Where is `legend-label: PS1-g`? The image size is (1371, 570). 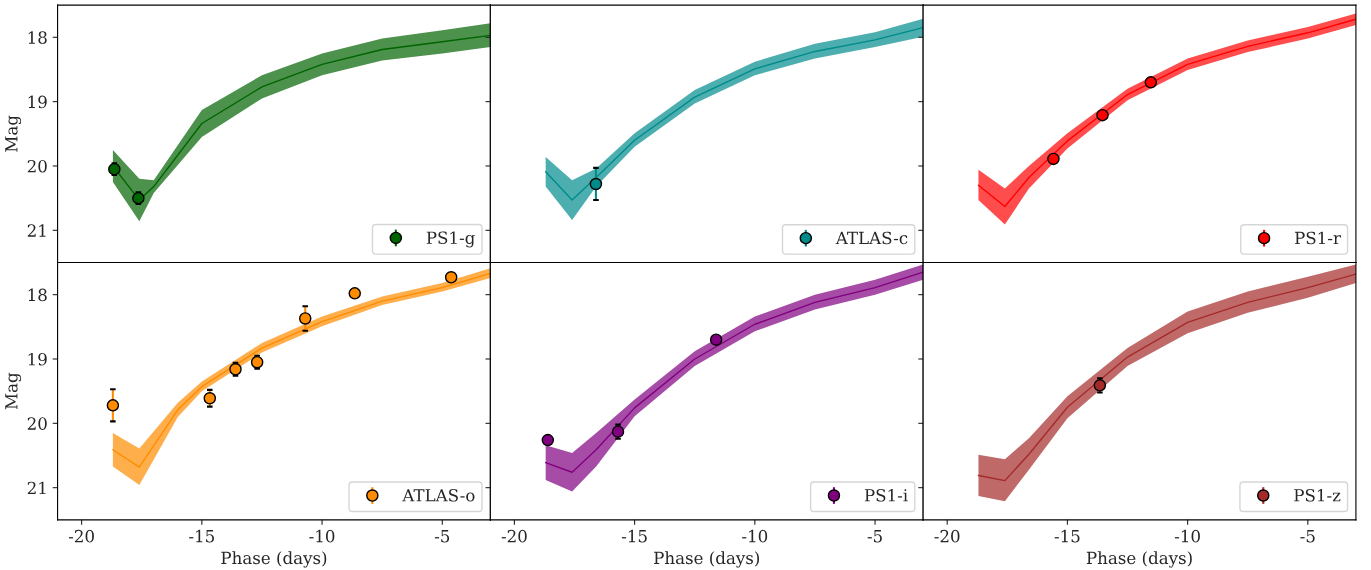 legend-label: PS1-g is located at coordinates (450, 239).